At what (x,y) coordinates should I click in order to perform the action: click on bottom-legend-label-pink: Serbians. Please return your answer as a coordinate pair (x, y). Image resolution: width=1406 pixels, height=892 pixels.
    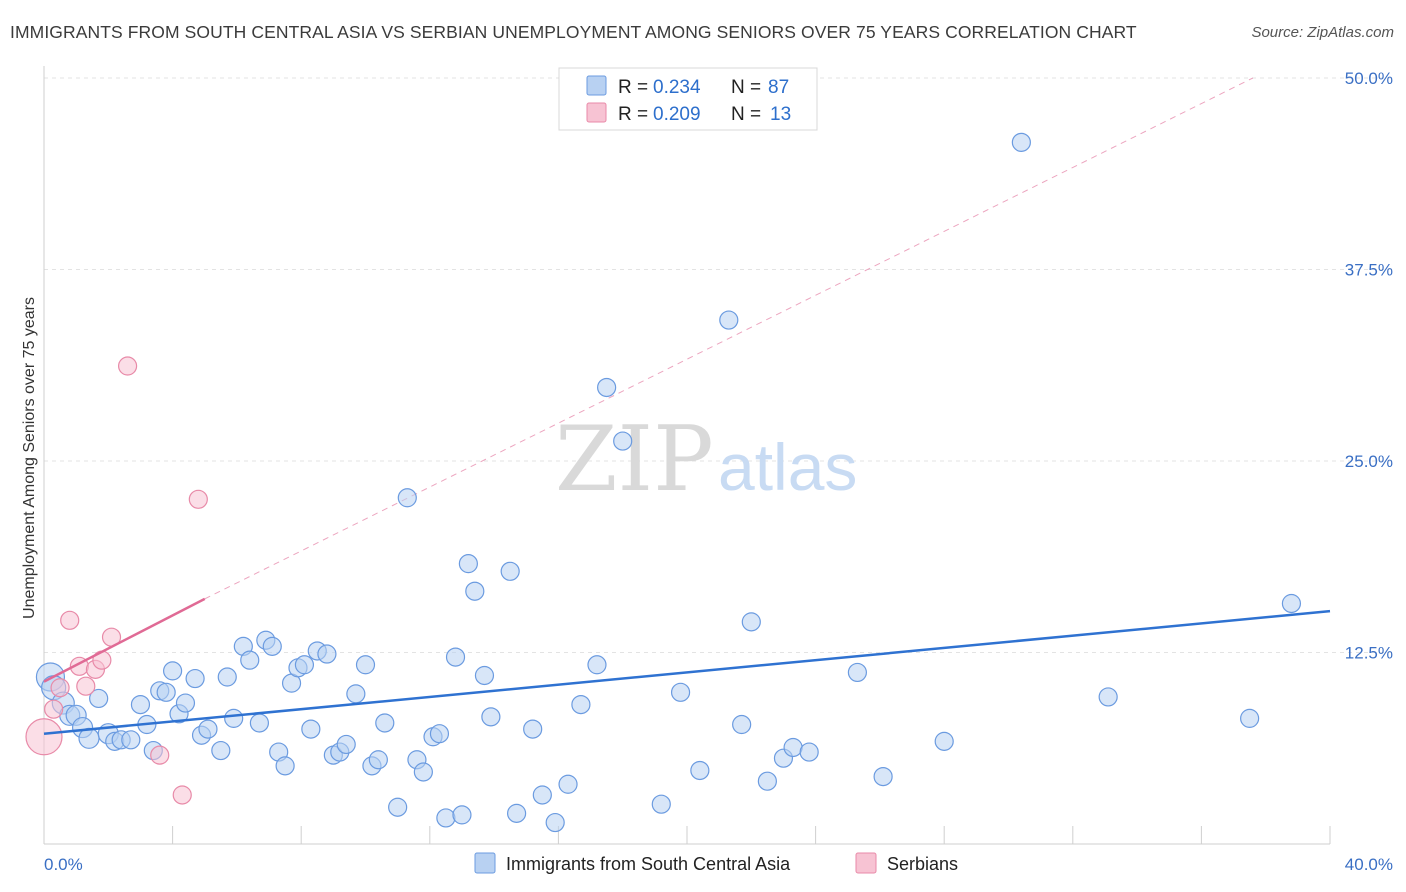
    Looking at the image, I should click on (922, 864).